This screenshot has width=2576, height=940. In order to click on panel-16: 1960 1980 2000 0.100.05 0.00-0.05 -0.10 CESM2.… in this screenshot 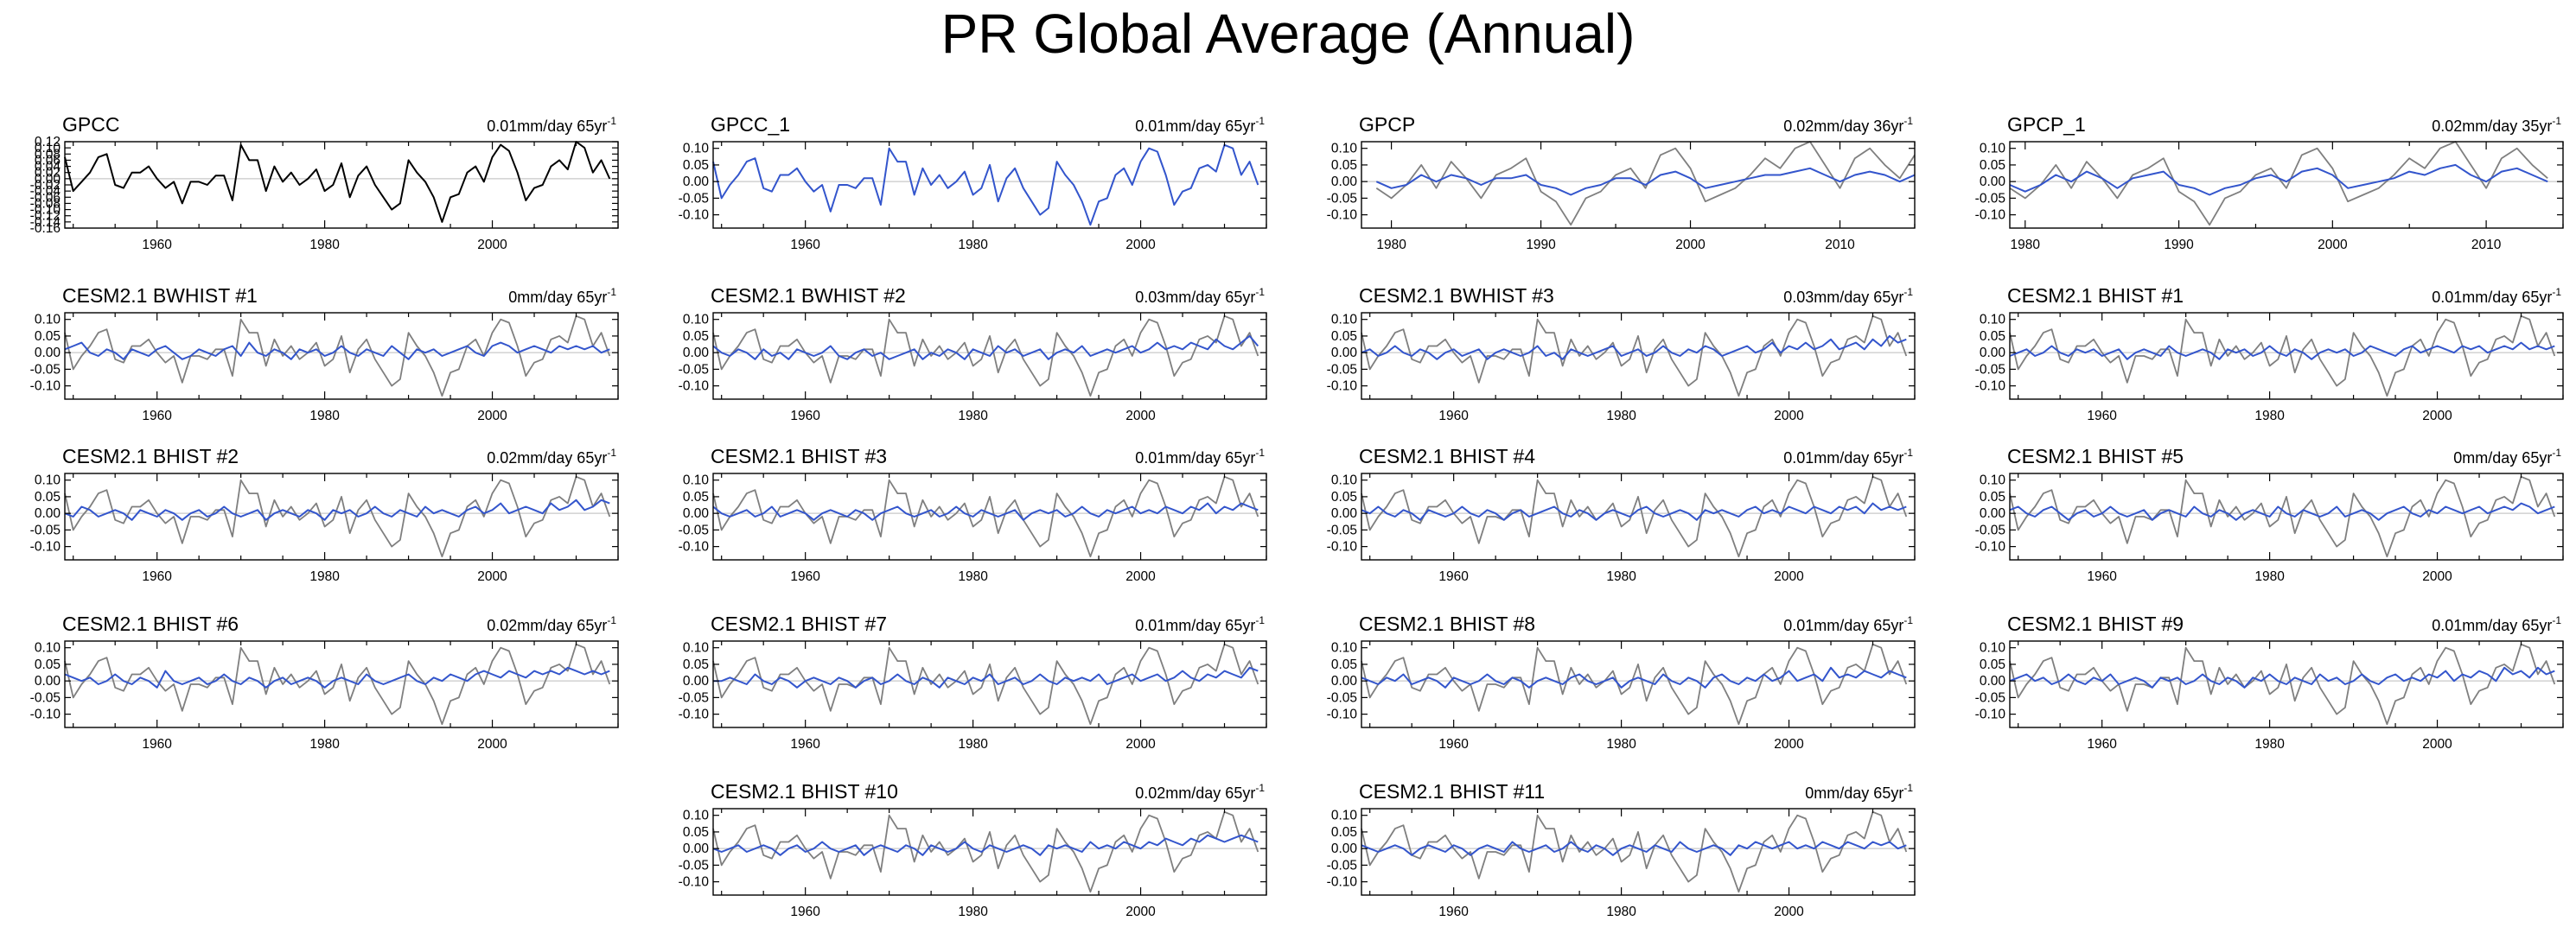, I will do `click(2269, 682)`.